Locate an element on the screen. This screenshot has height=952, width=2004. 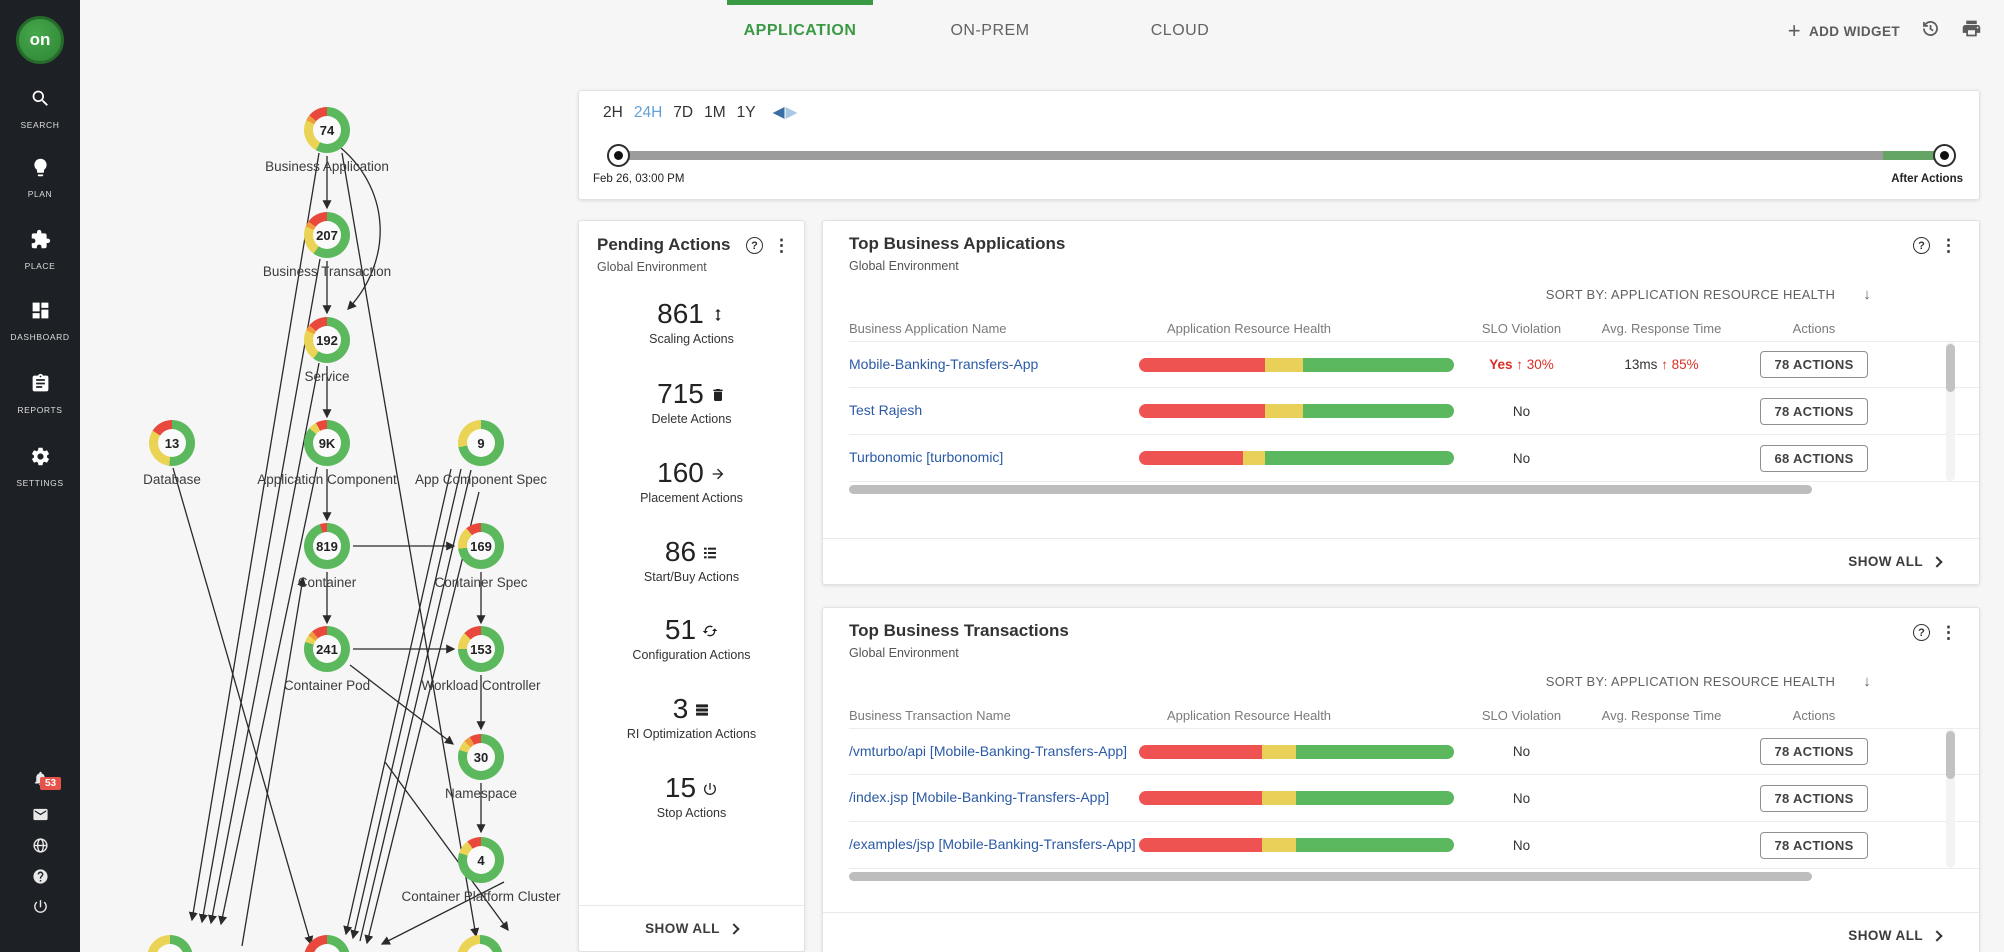
slo-violation-value: No is located at coordinates (1521, 411).